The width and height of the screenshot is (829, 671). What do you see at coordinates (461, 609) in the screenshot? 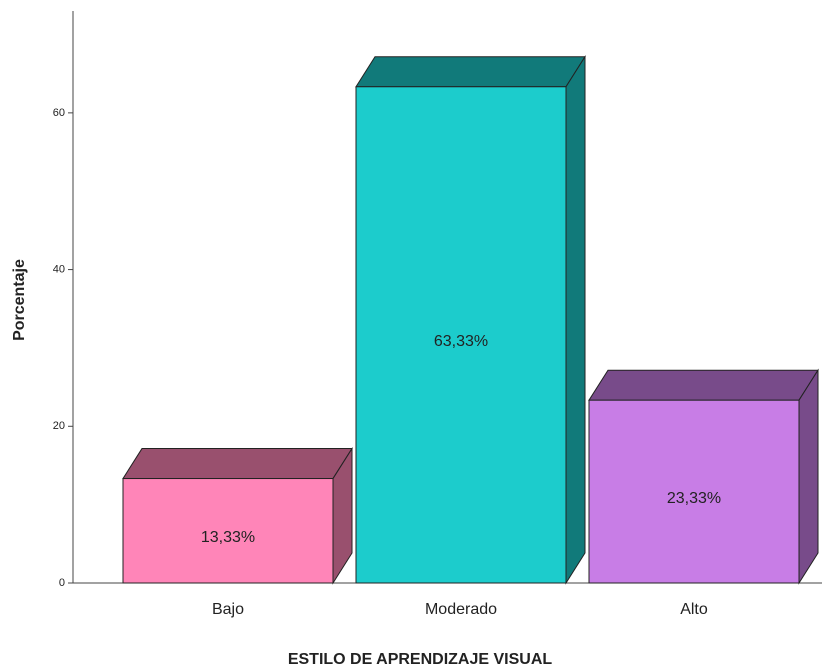
I see `x-tick-label: Moderado` at bounding box center [461, 609].